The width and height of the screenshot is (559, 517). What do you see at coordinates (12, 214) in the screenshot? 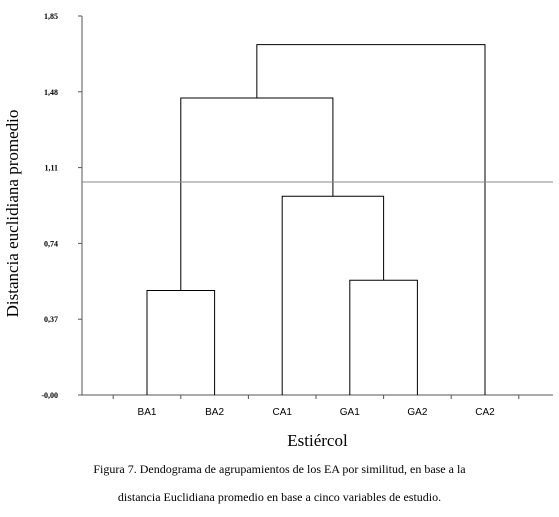
I see `y-axis-title: Distancia euclidiana promedio` at bounding box center [12, 214].